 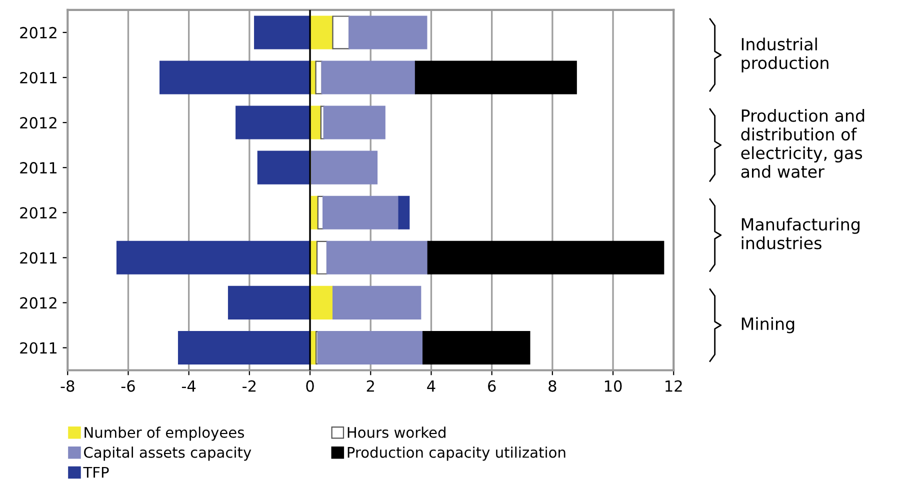 I want to click on x-tick-label: -6, so click(x=128, y=386).